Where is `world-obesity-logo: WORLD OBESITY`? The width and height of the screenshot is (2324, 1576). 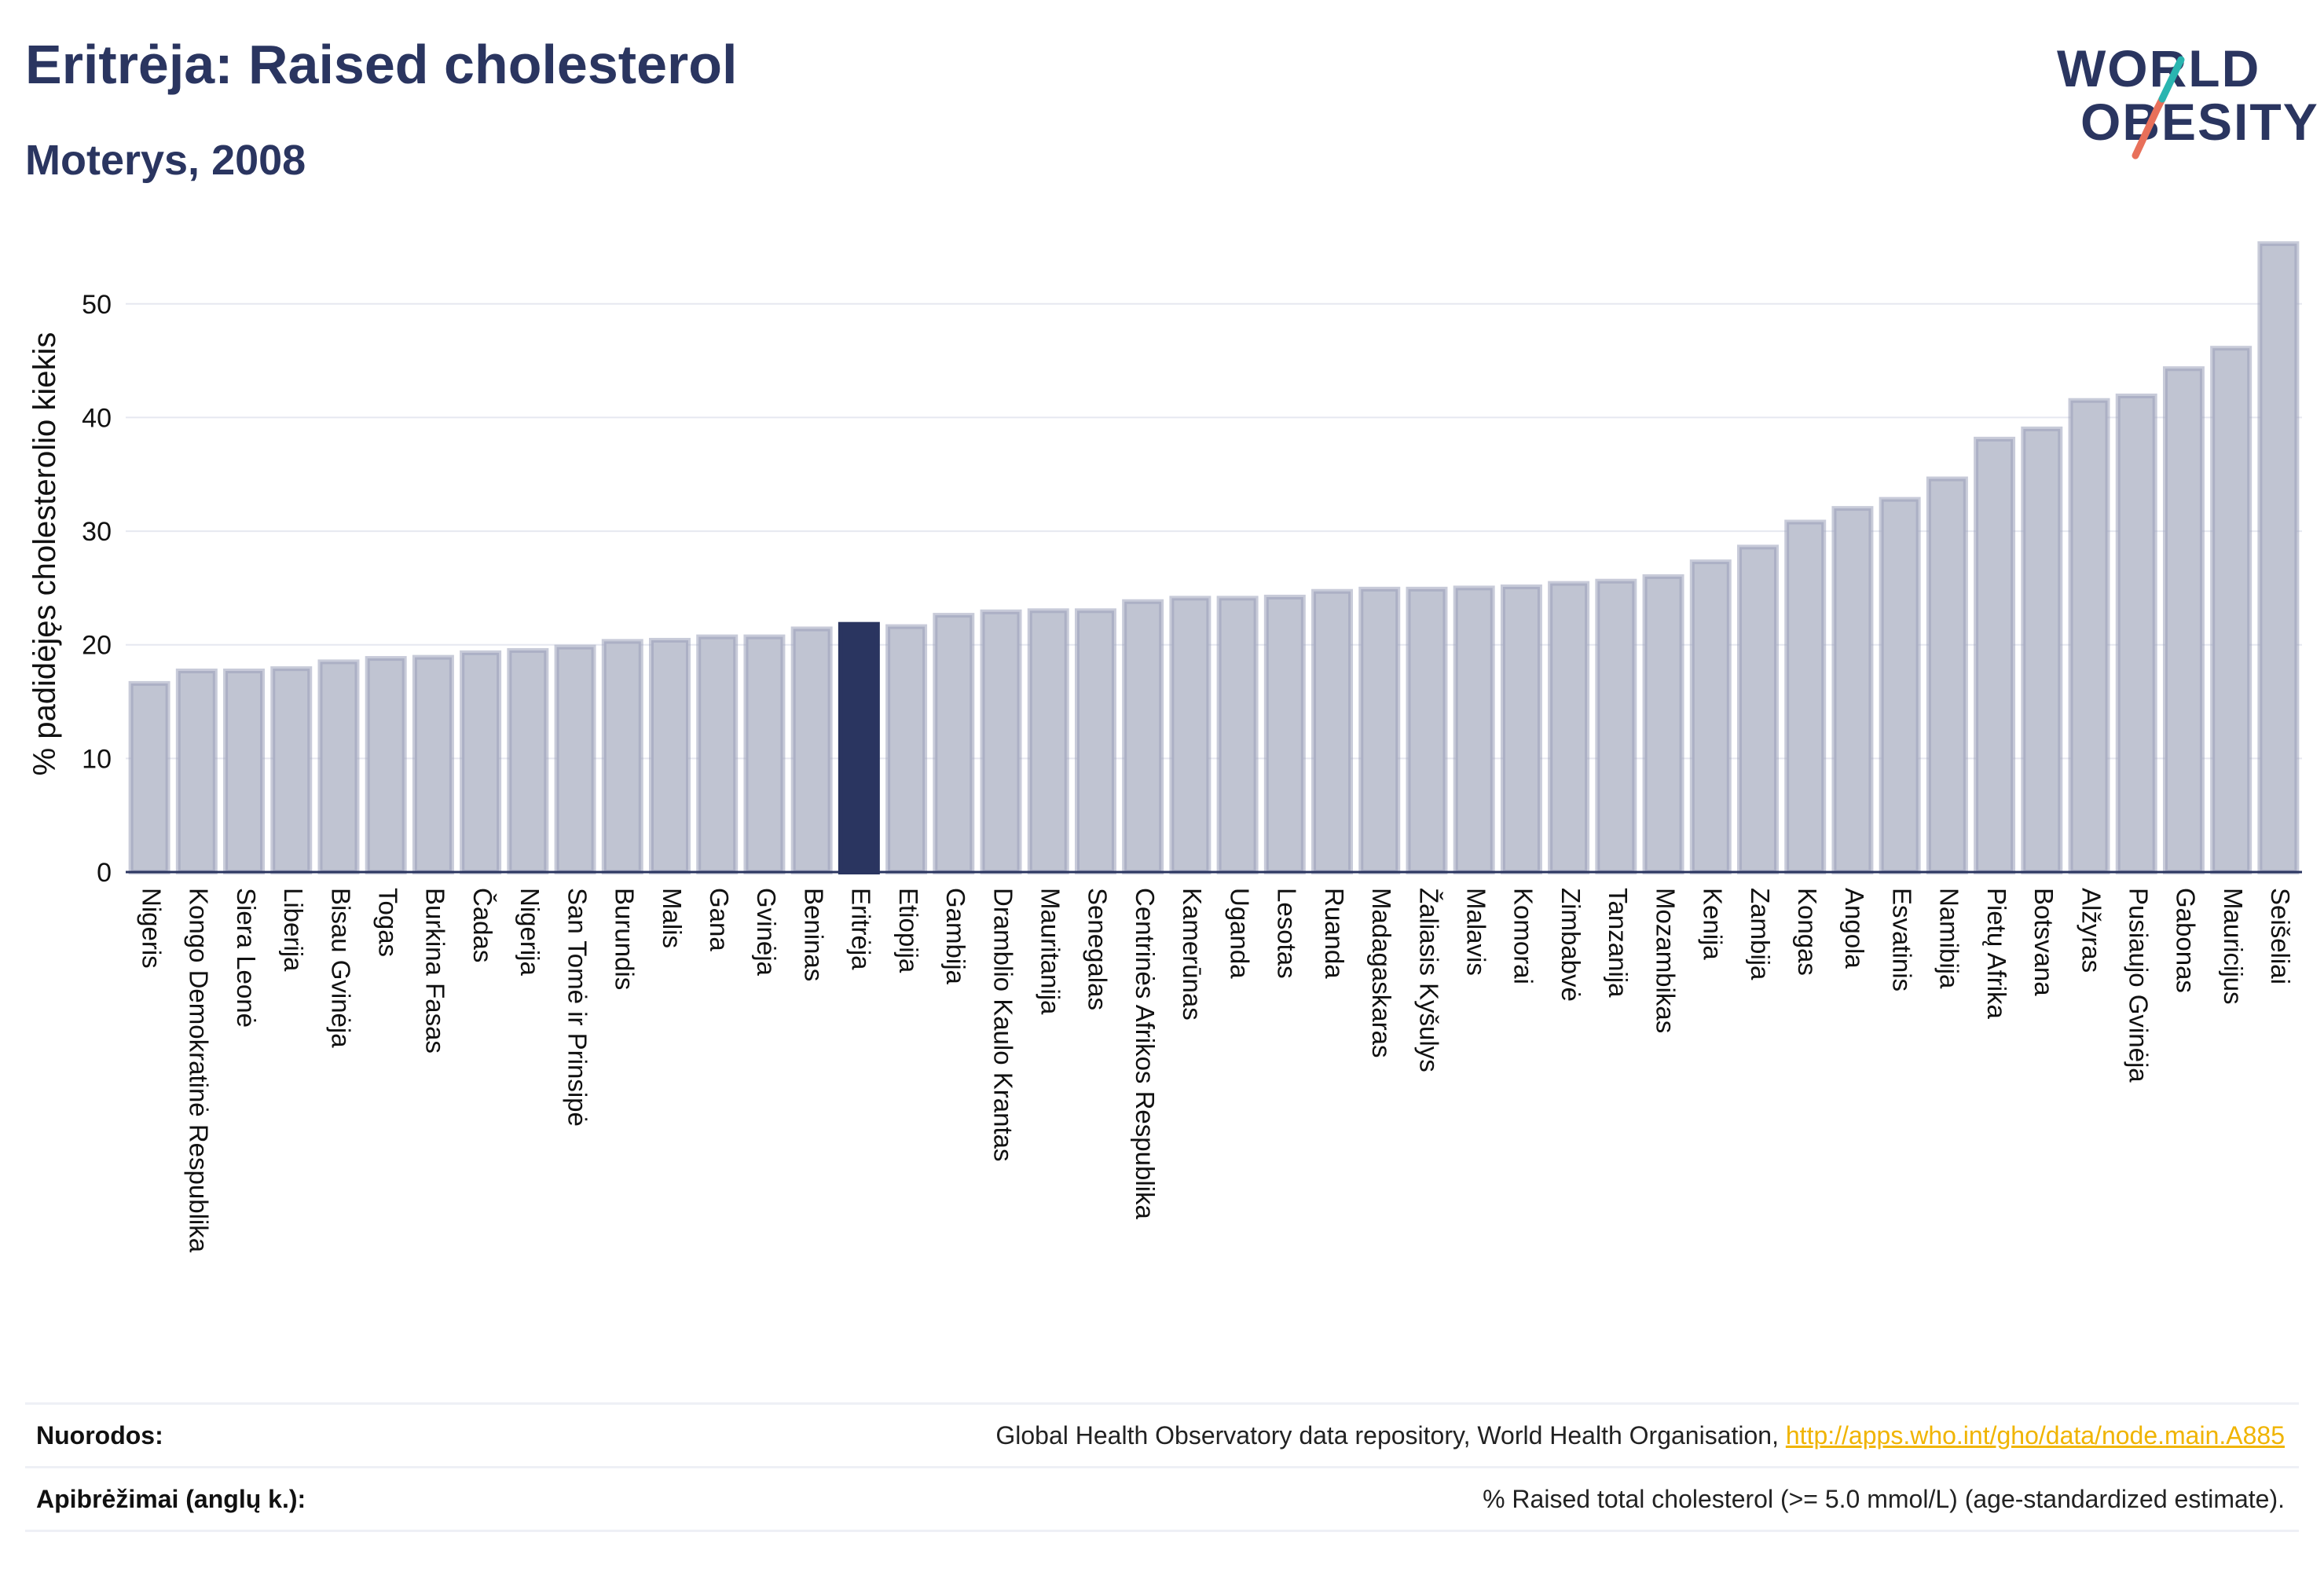 world-obesity-logo: WORLD OBESITY is located at coordinates (2180, 98).